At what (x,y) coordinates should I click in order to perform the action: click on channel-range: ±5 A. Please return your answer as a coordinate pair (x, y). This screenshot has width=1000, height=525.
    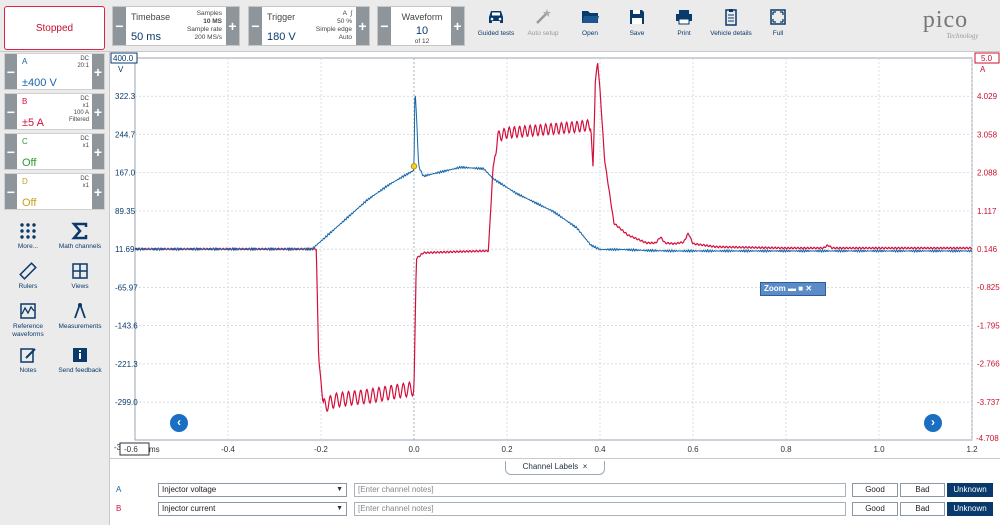
    Looking at the image, I should click on (33, 123).